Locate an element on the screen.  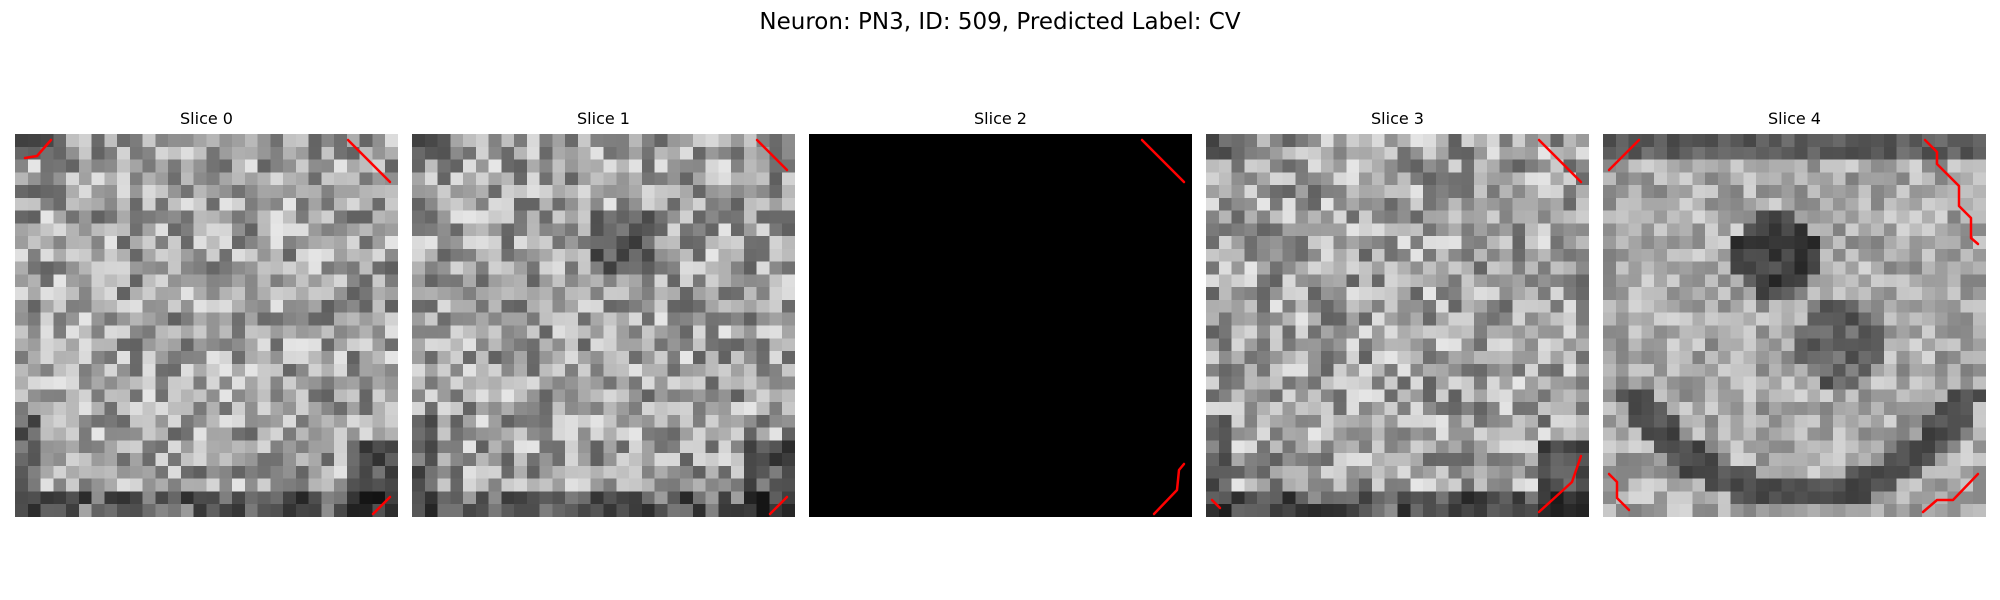
slice-title: Slice 2 is located at coordinates (1000, 118).